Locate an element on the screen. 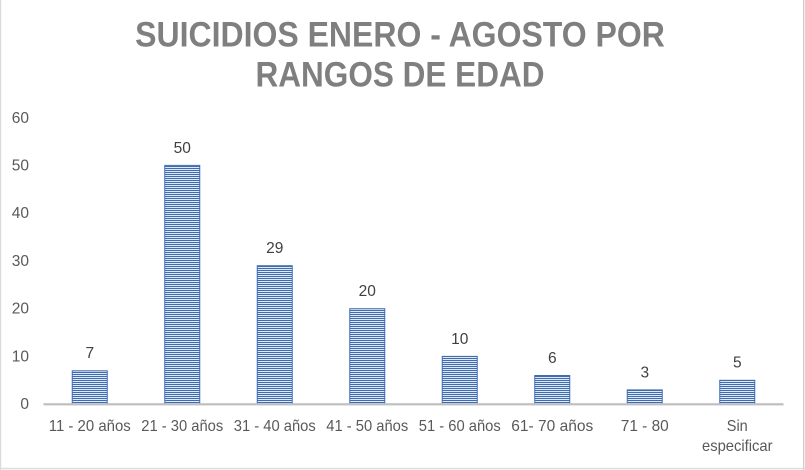  svg-text: 5 is located at coordinates (737, 363).